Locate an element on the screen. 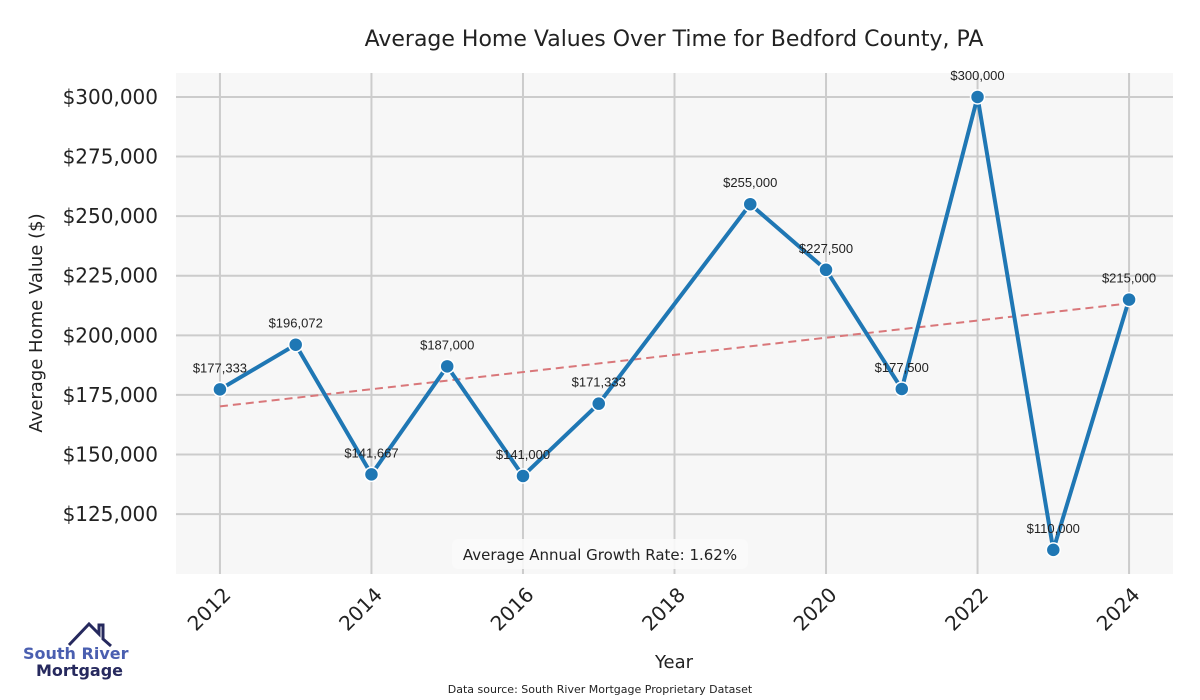  logo-line2: Mortgage is located at coordinates (79, 670).